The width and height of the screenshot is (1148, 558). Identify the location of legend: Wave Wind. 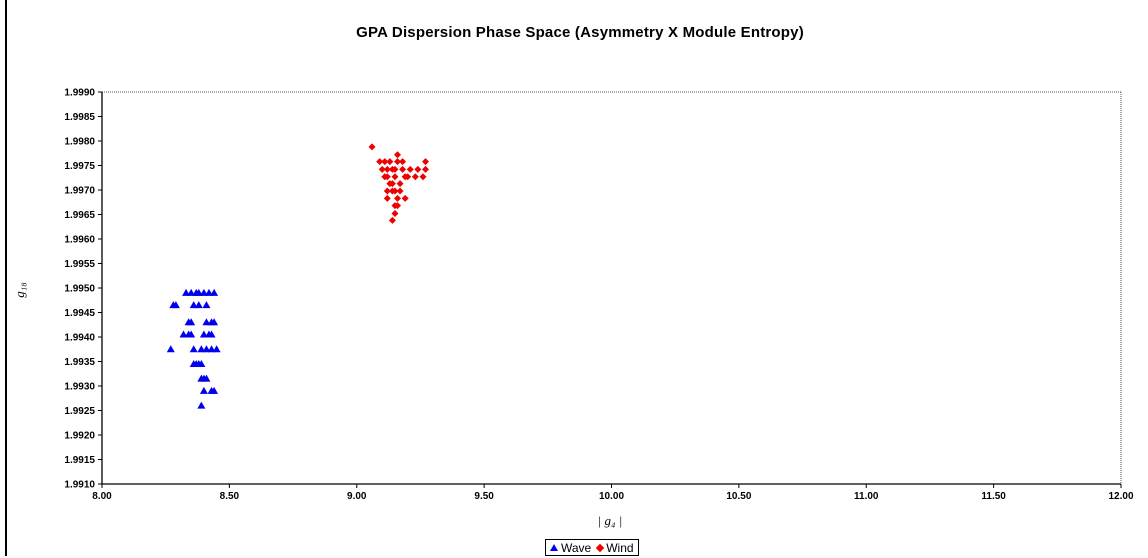
(592, 547).